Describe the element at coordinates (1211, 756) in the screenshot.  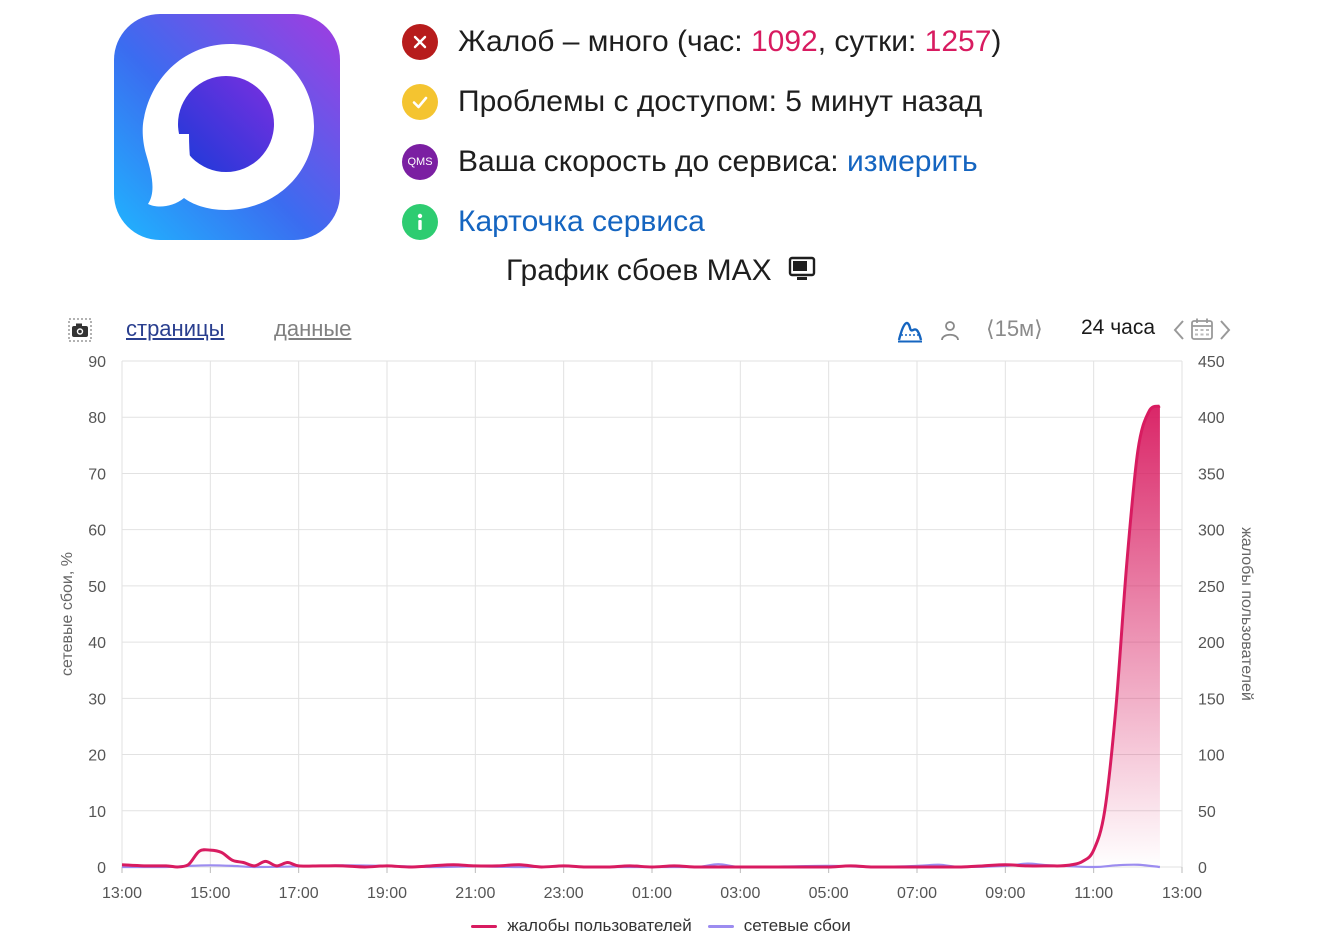
I see `y-right-tick-label: 100` at that location.